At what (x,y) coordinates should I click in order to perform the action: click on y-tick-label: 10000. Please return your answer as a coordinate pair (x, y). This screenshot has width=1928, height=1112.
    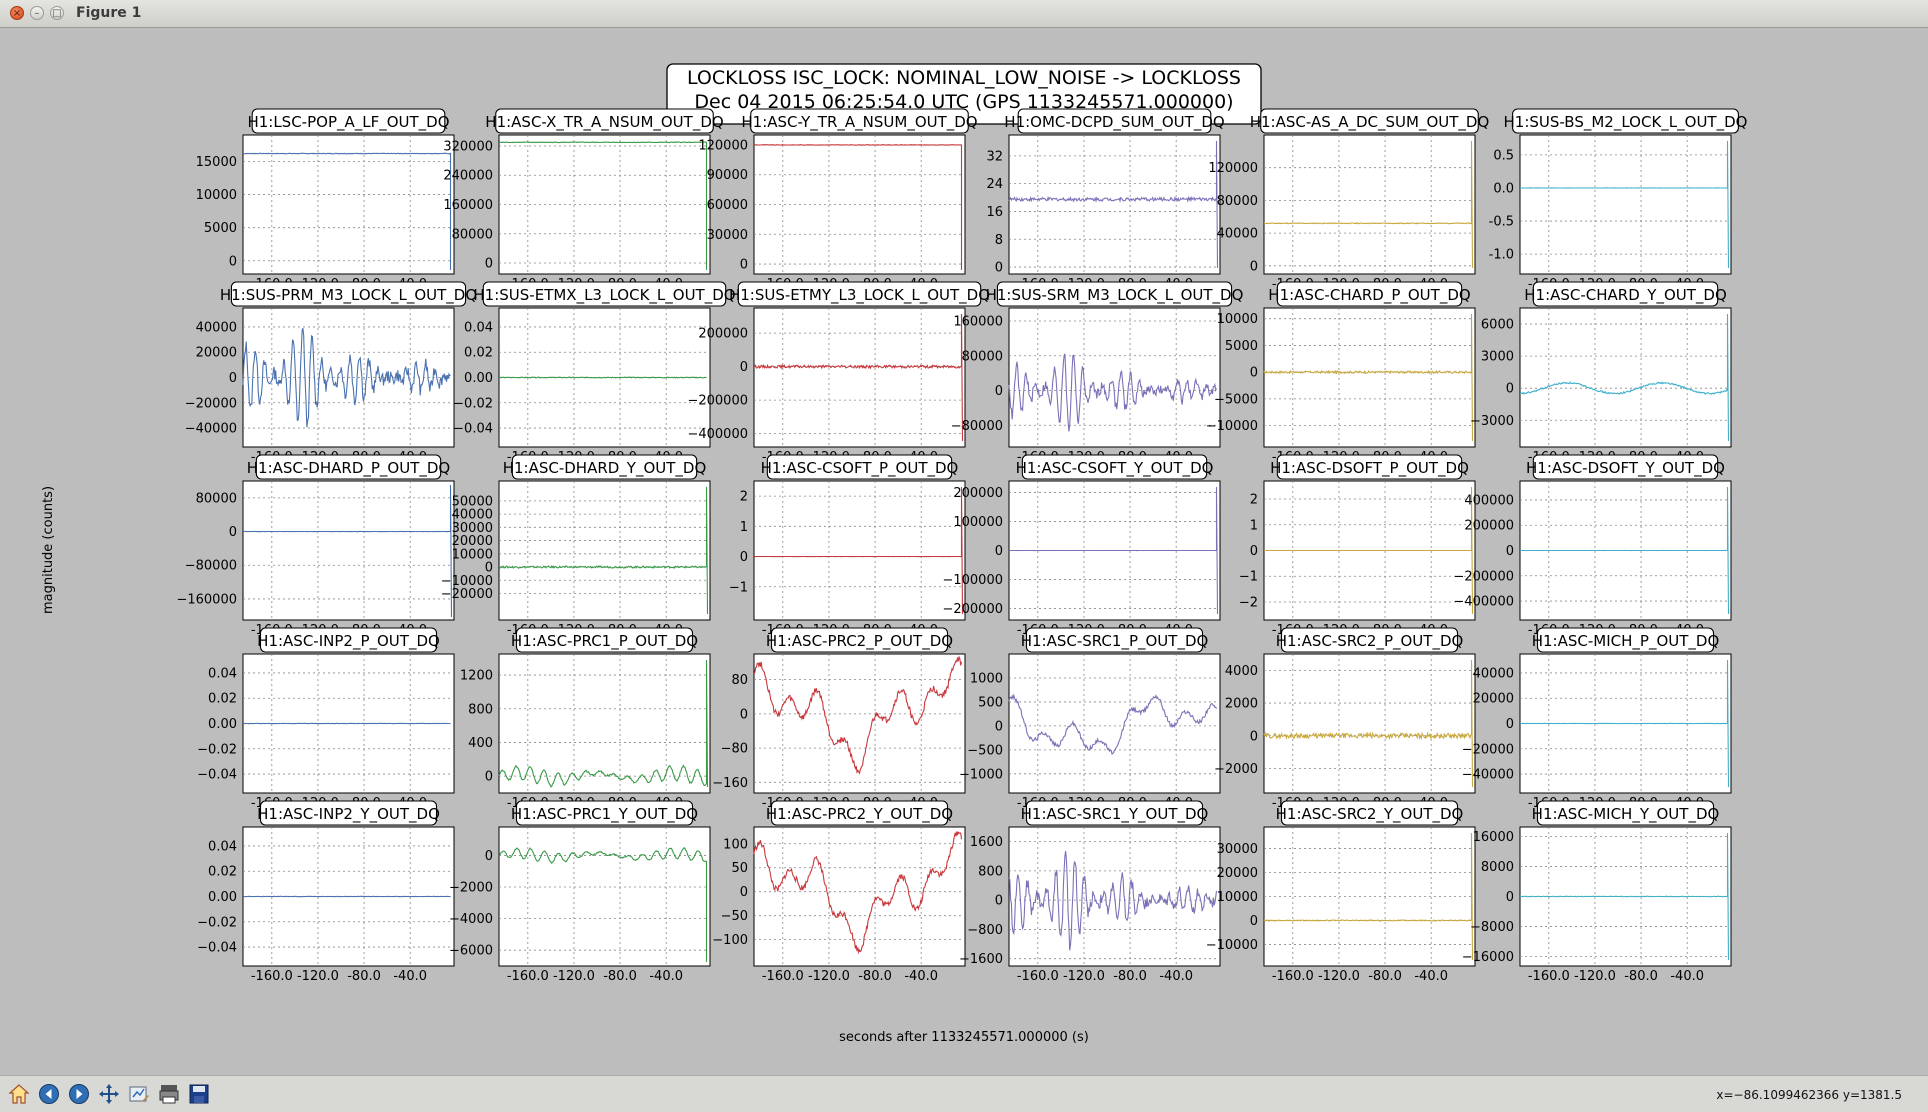
    Looking at the image, I should click on (1237, 319).